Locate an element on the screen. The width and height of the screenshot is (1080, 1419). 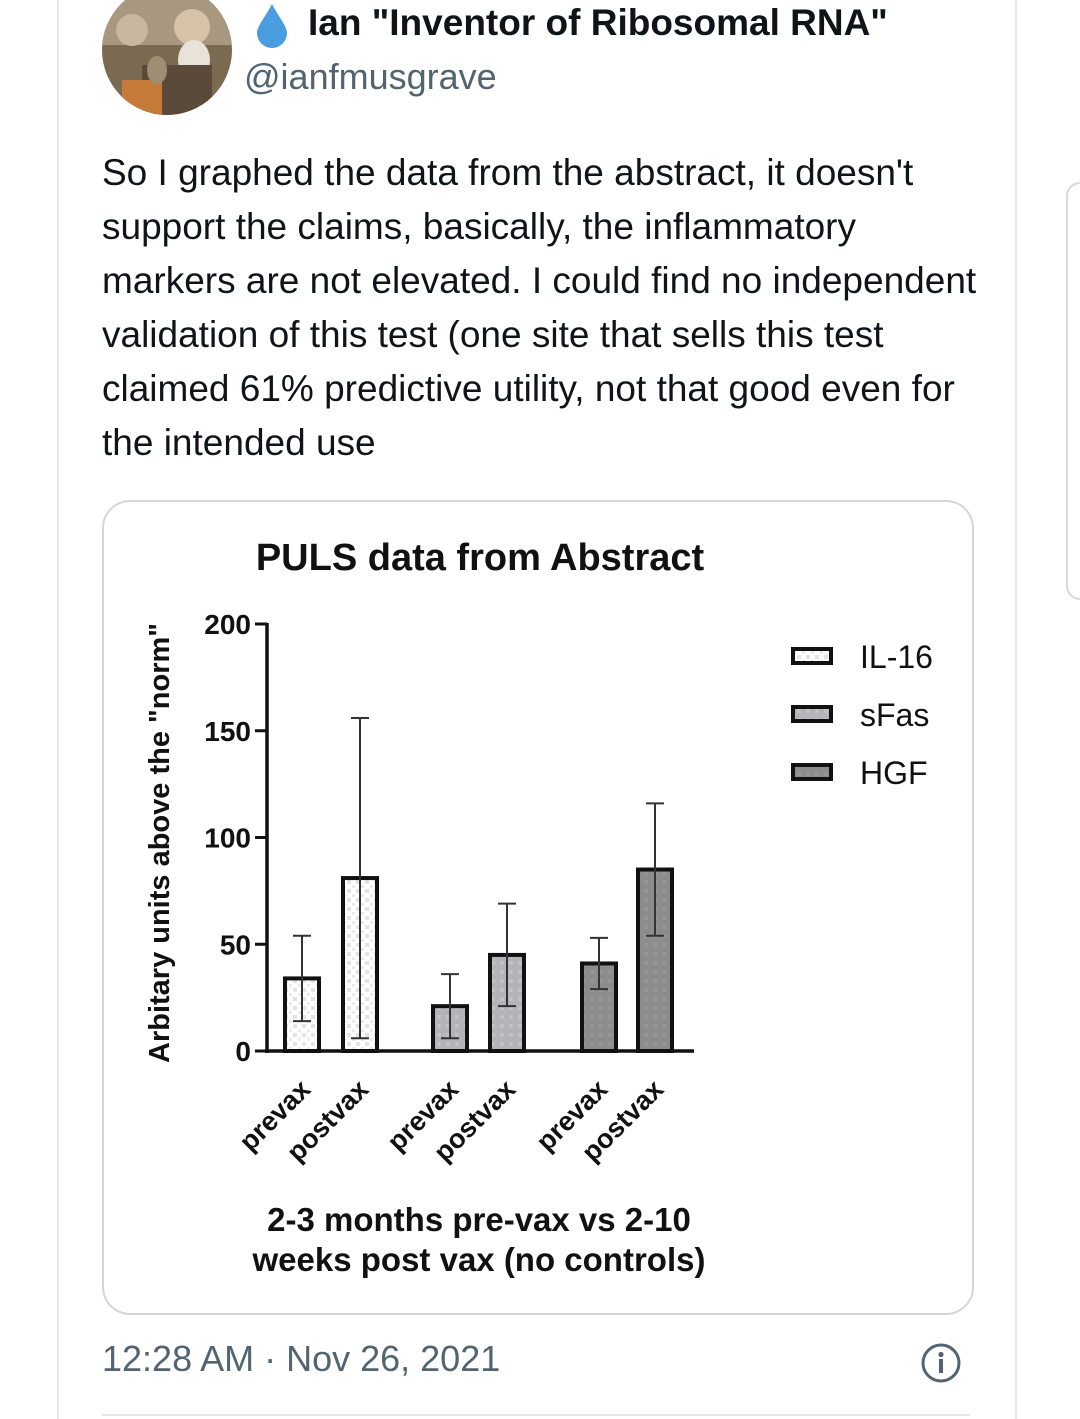
x-axis-label-line-2: weeks post vax (no controls) is located at coordinates (479, 1259).